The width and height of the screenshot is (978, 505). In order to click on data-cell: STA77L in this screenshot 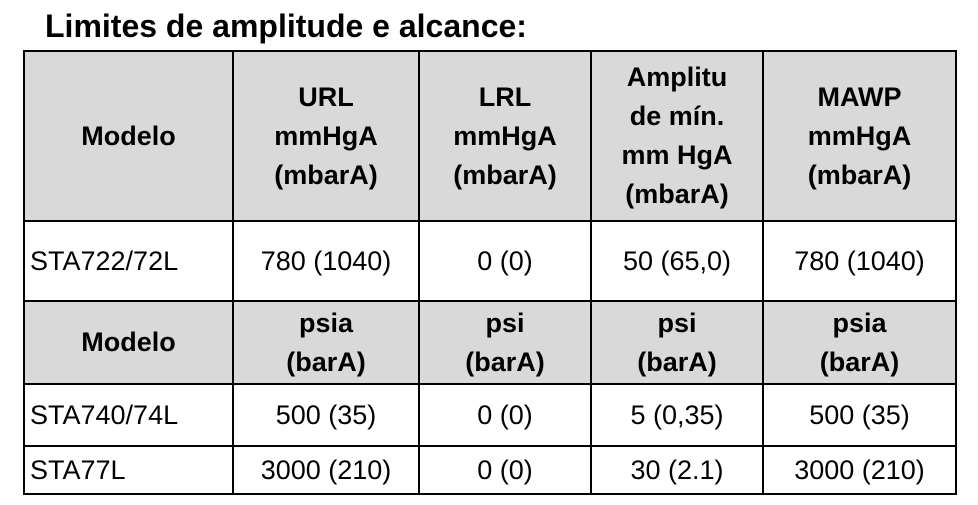, I will do `click(128, 470)`.